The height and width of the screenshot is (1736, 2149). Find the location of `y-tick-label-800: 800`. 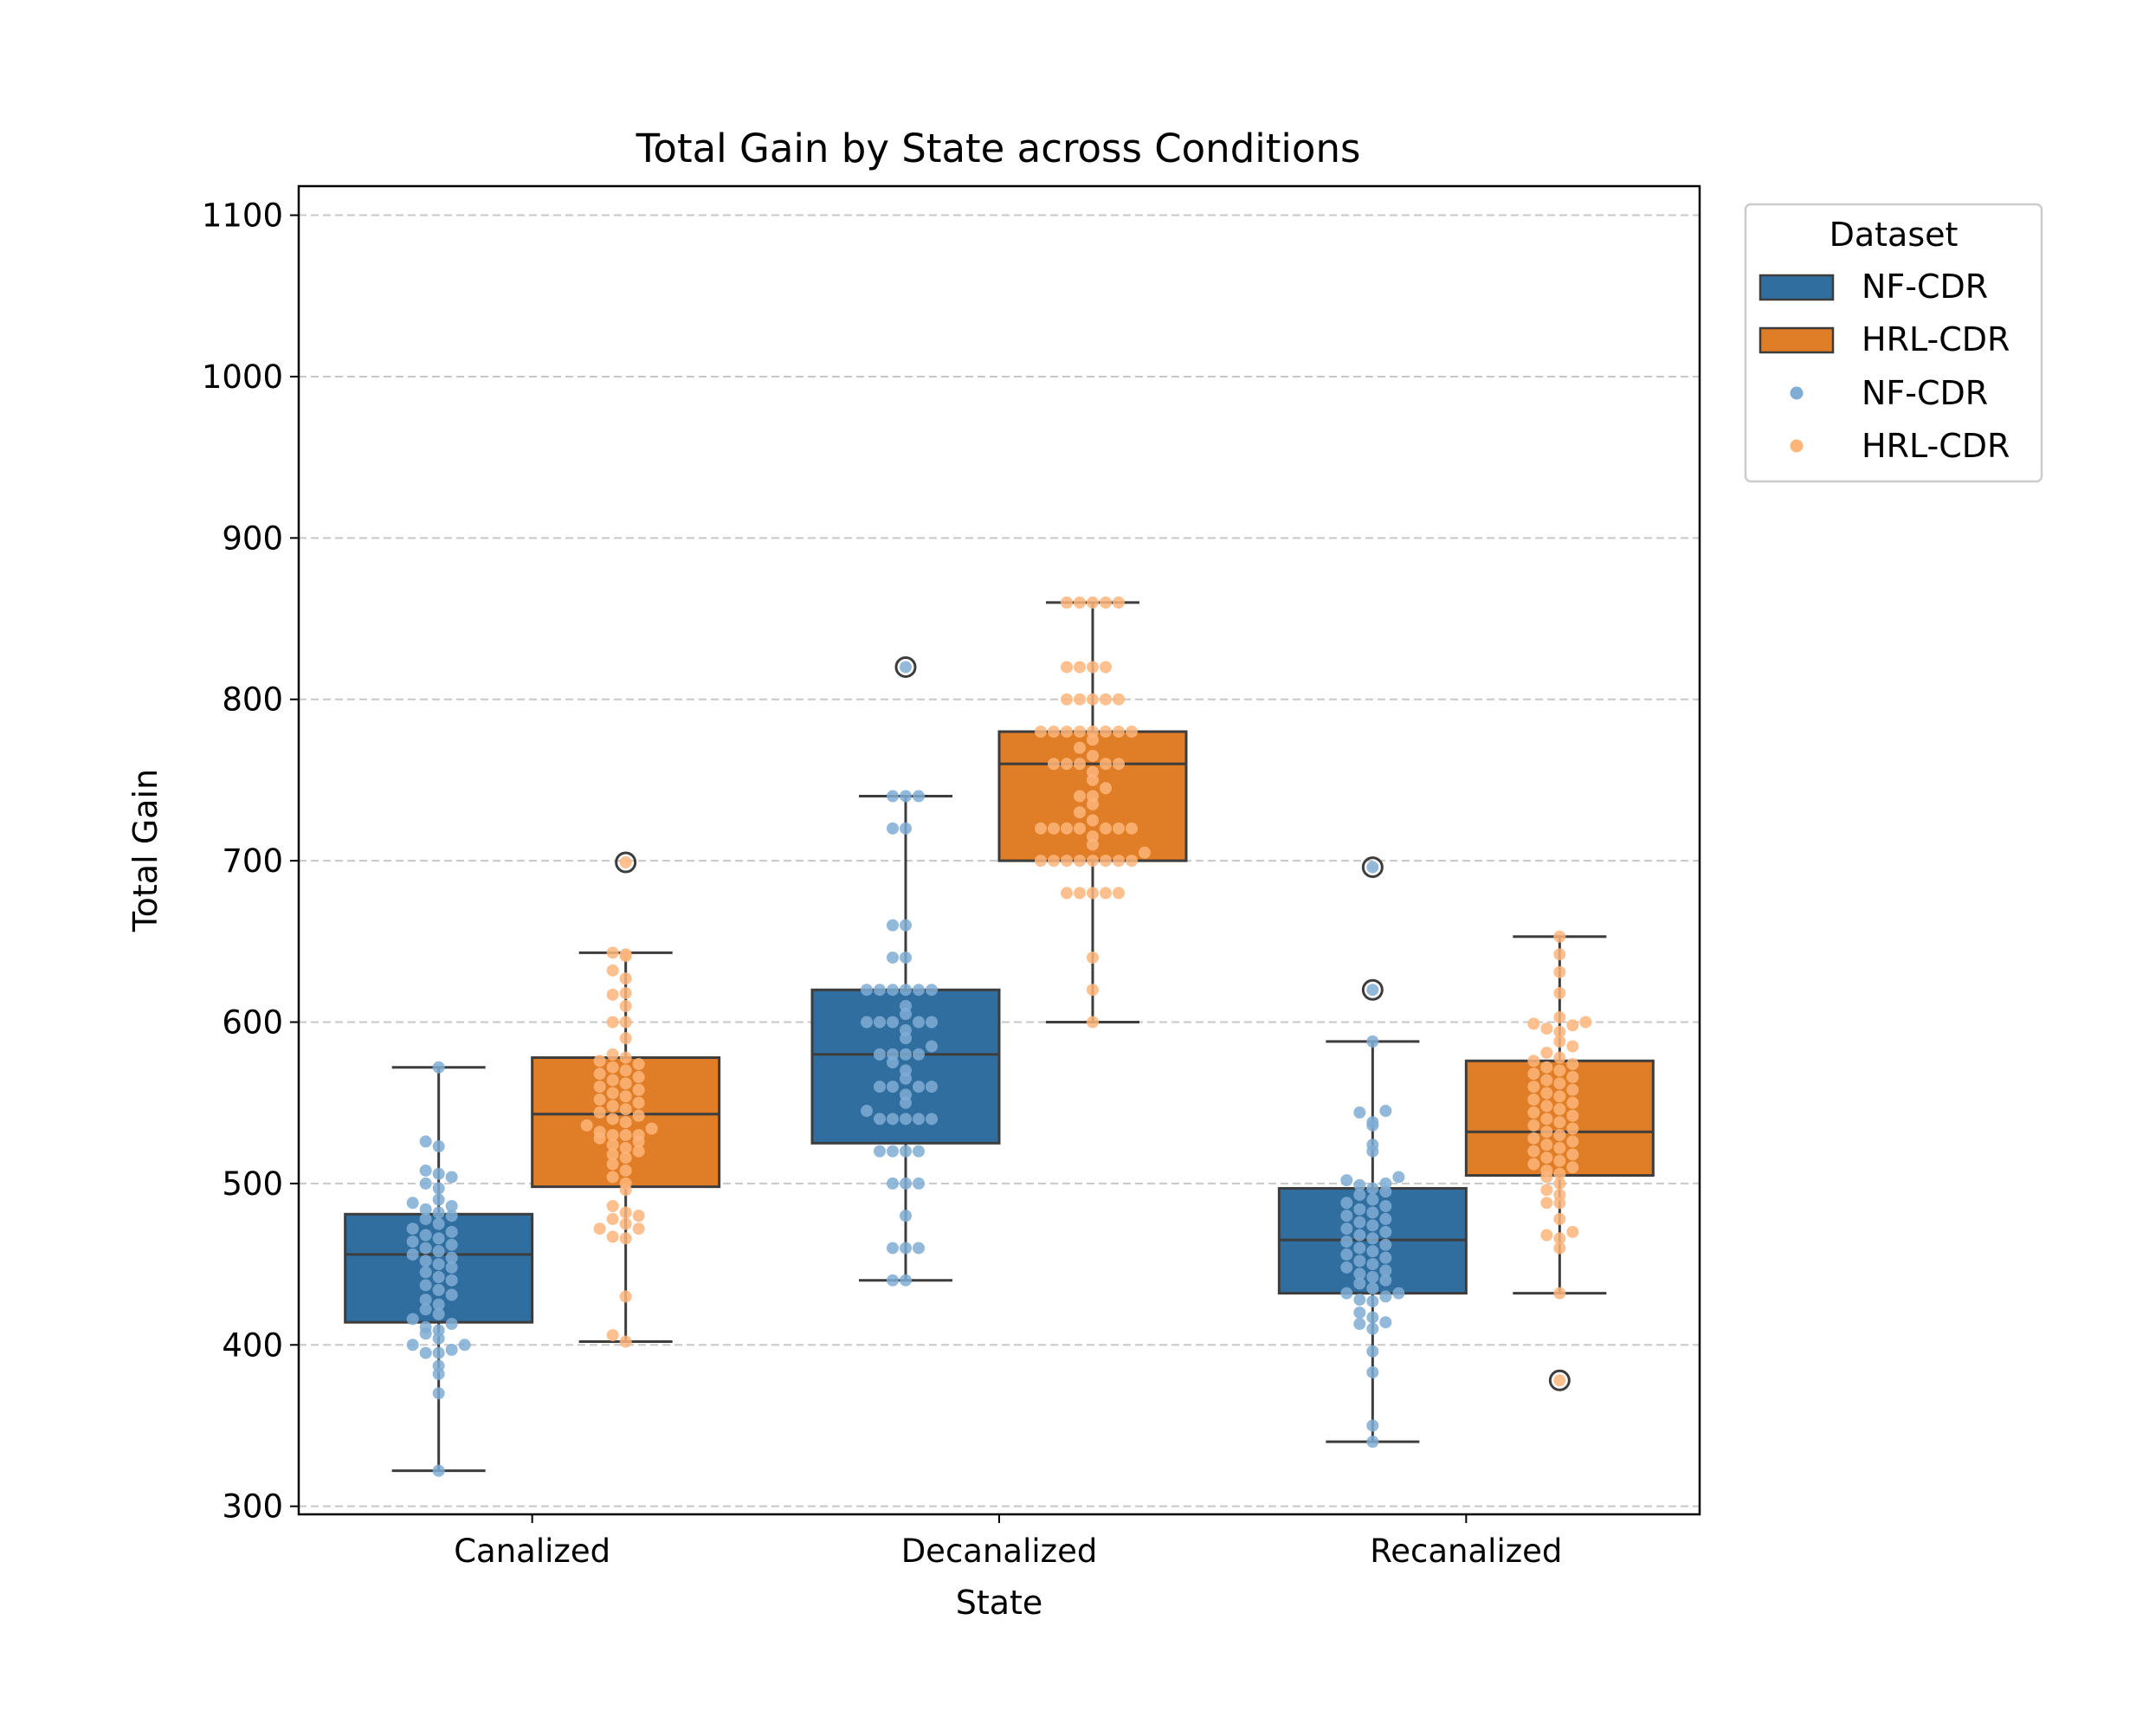

y-tick-label-800: 800 is located at coordinates (252, 700).